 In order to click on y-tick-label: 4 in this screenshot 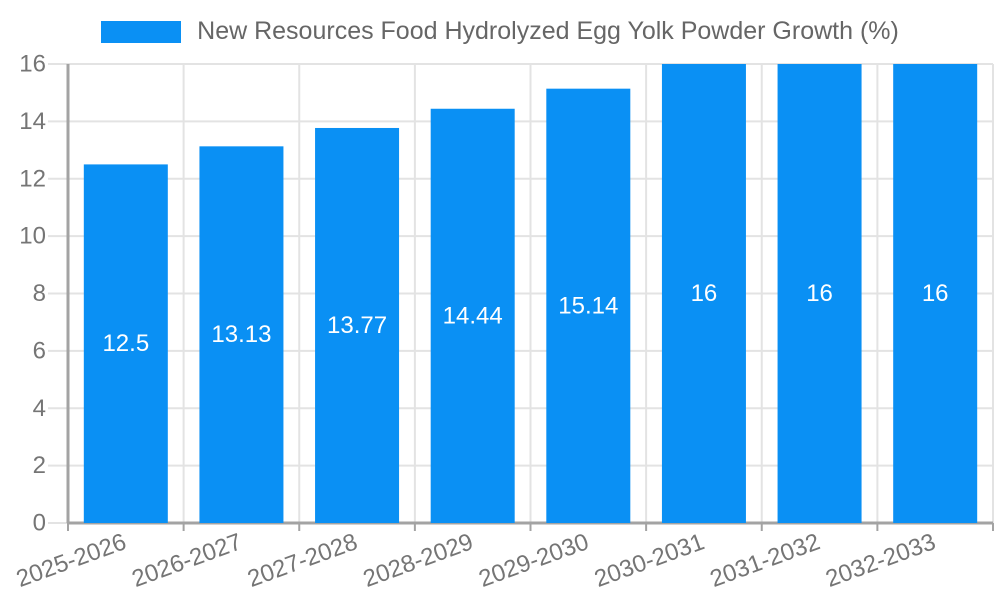, I will do `click(39, 408)`.